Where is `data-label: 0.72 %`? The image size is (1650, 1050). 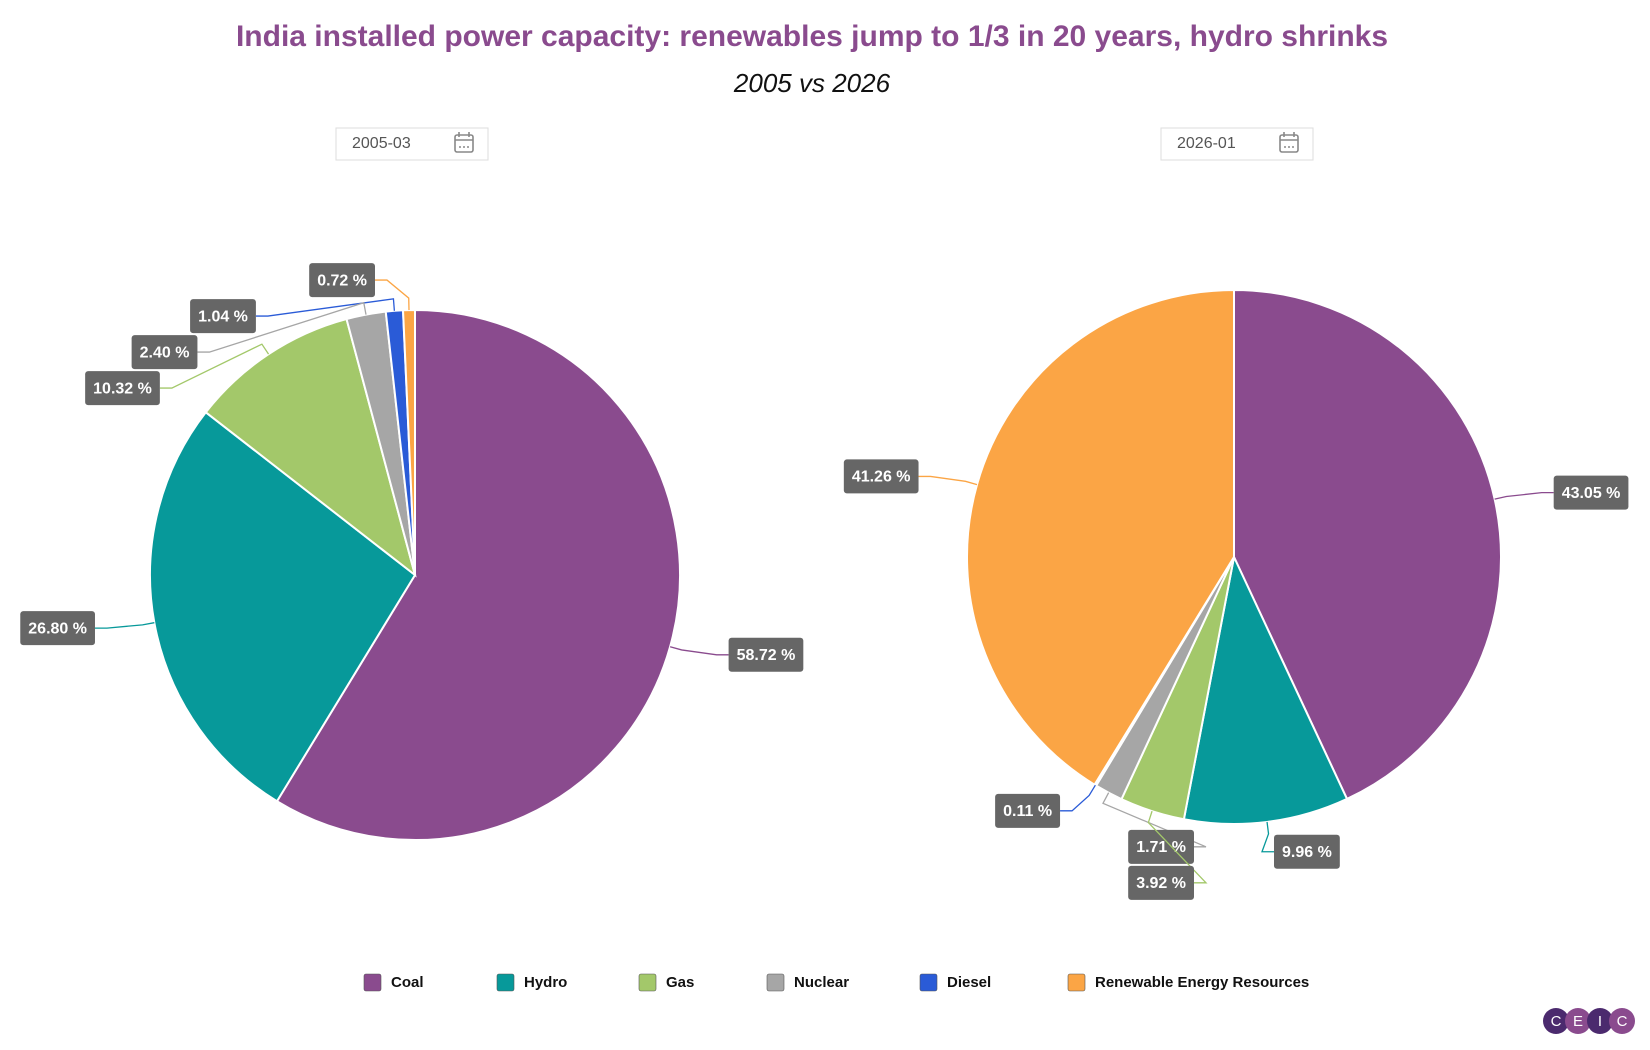
data-label: 0.72 % is located at coordinates (342, 280).